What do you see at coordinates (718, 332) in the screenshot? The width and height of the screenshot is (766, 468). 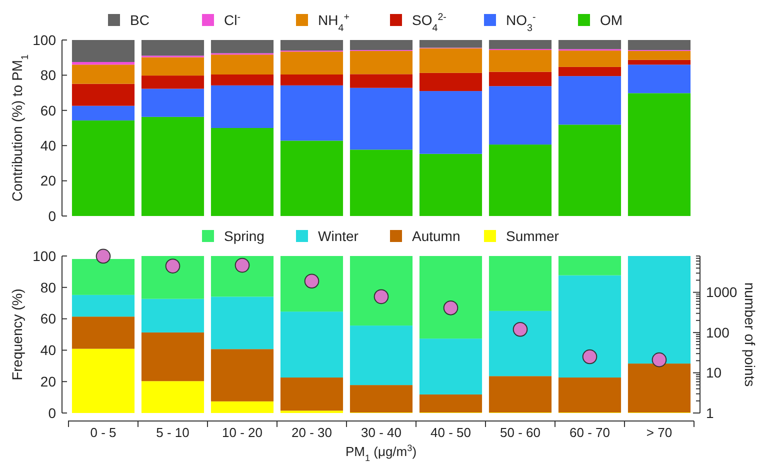 I see `y2-tick-label: 100` at bounding box center [718, 332].